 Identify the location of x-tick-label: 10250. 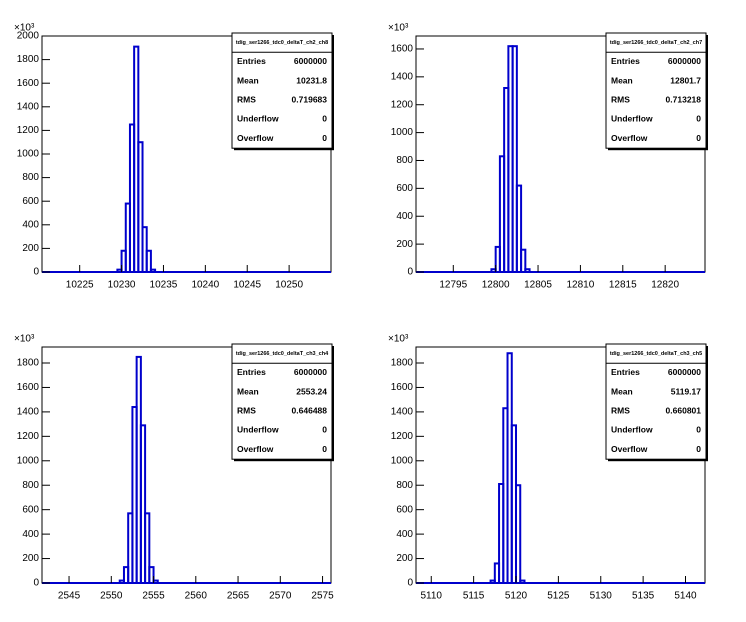
(289, 285).